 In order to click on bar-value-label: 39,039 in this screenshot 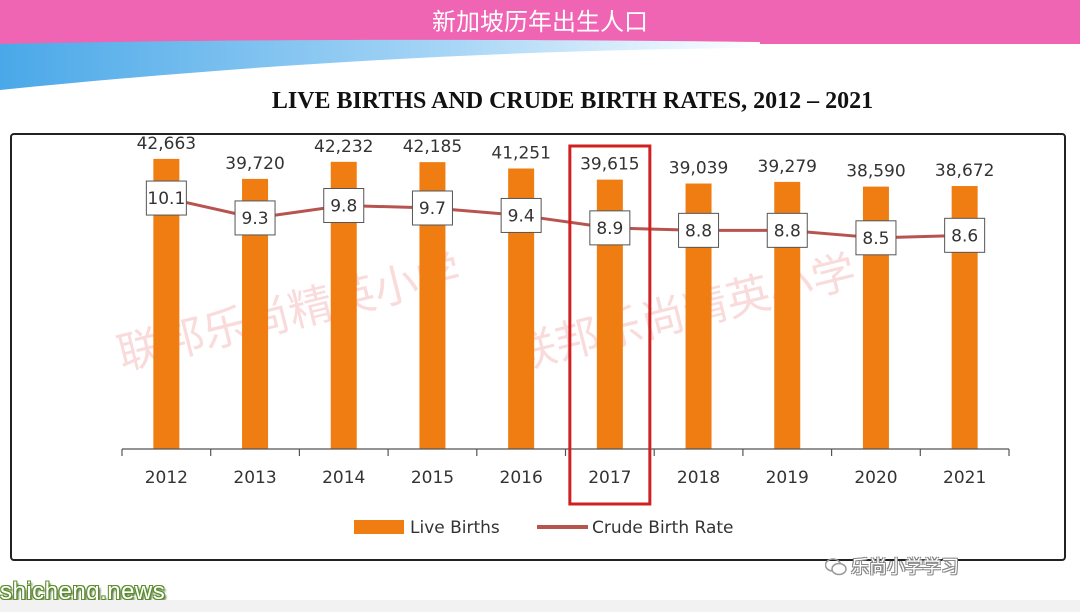, I will do `click(698, 169)`.